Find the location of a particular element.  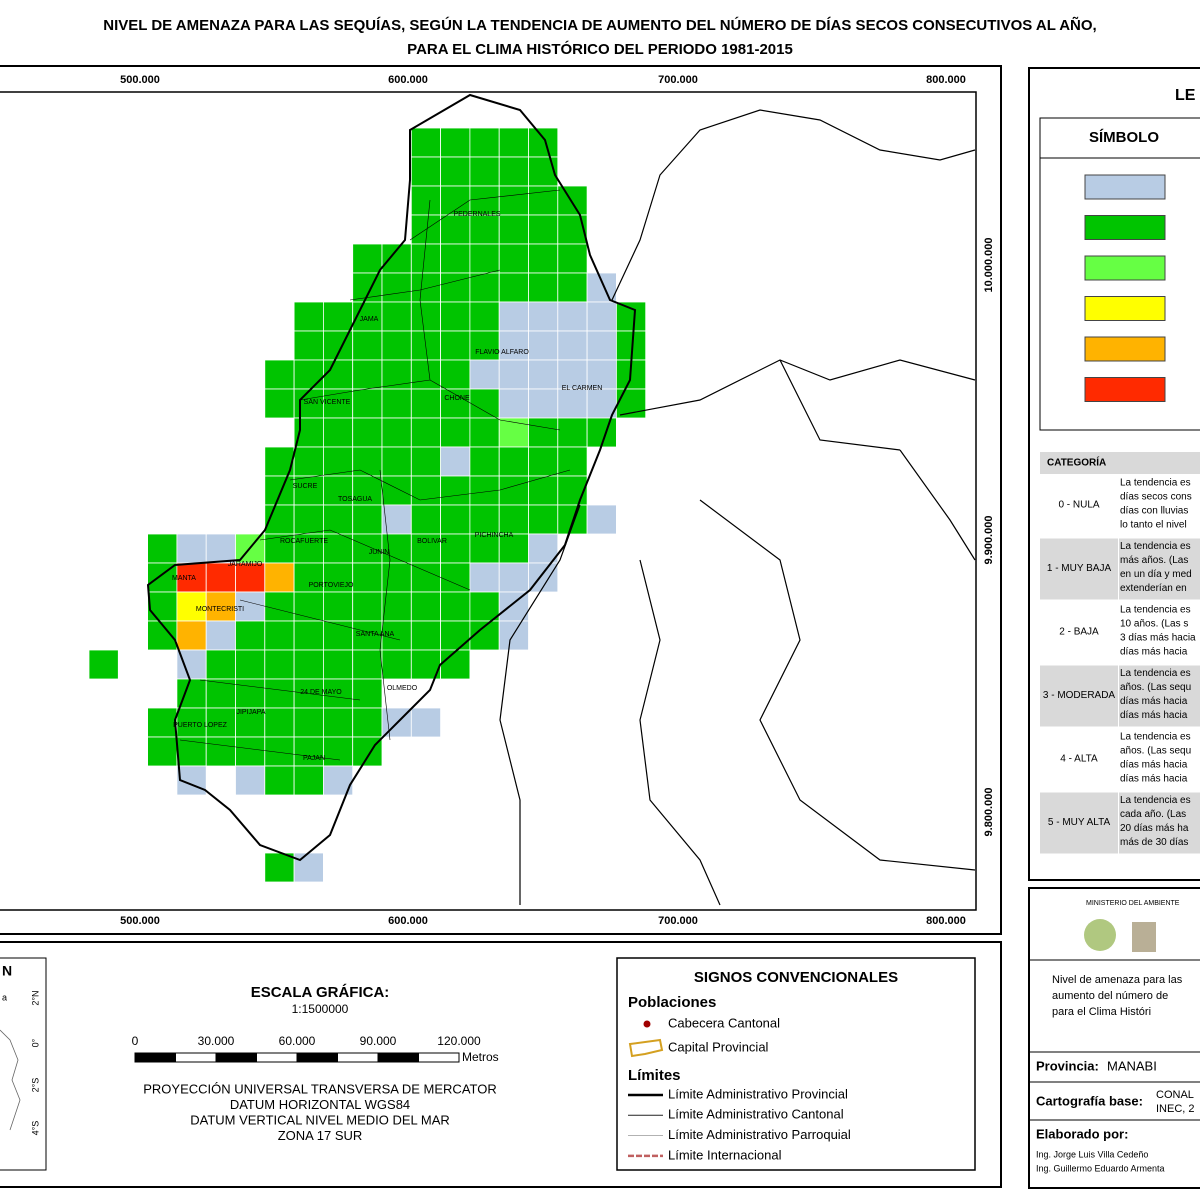

table-description: más años. (Las is located at coordinates (1154, 560).